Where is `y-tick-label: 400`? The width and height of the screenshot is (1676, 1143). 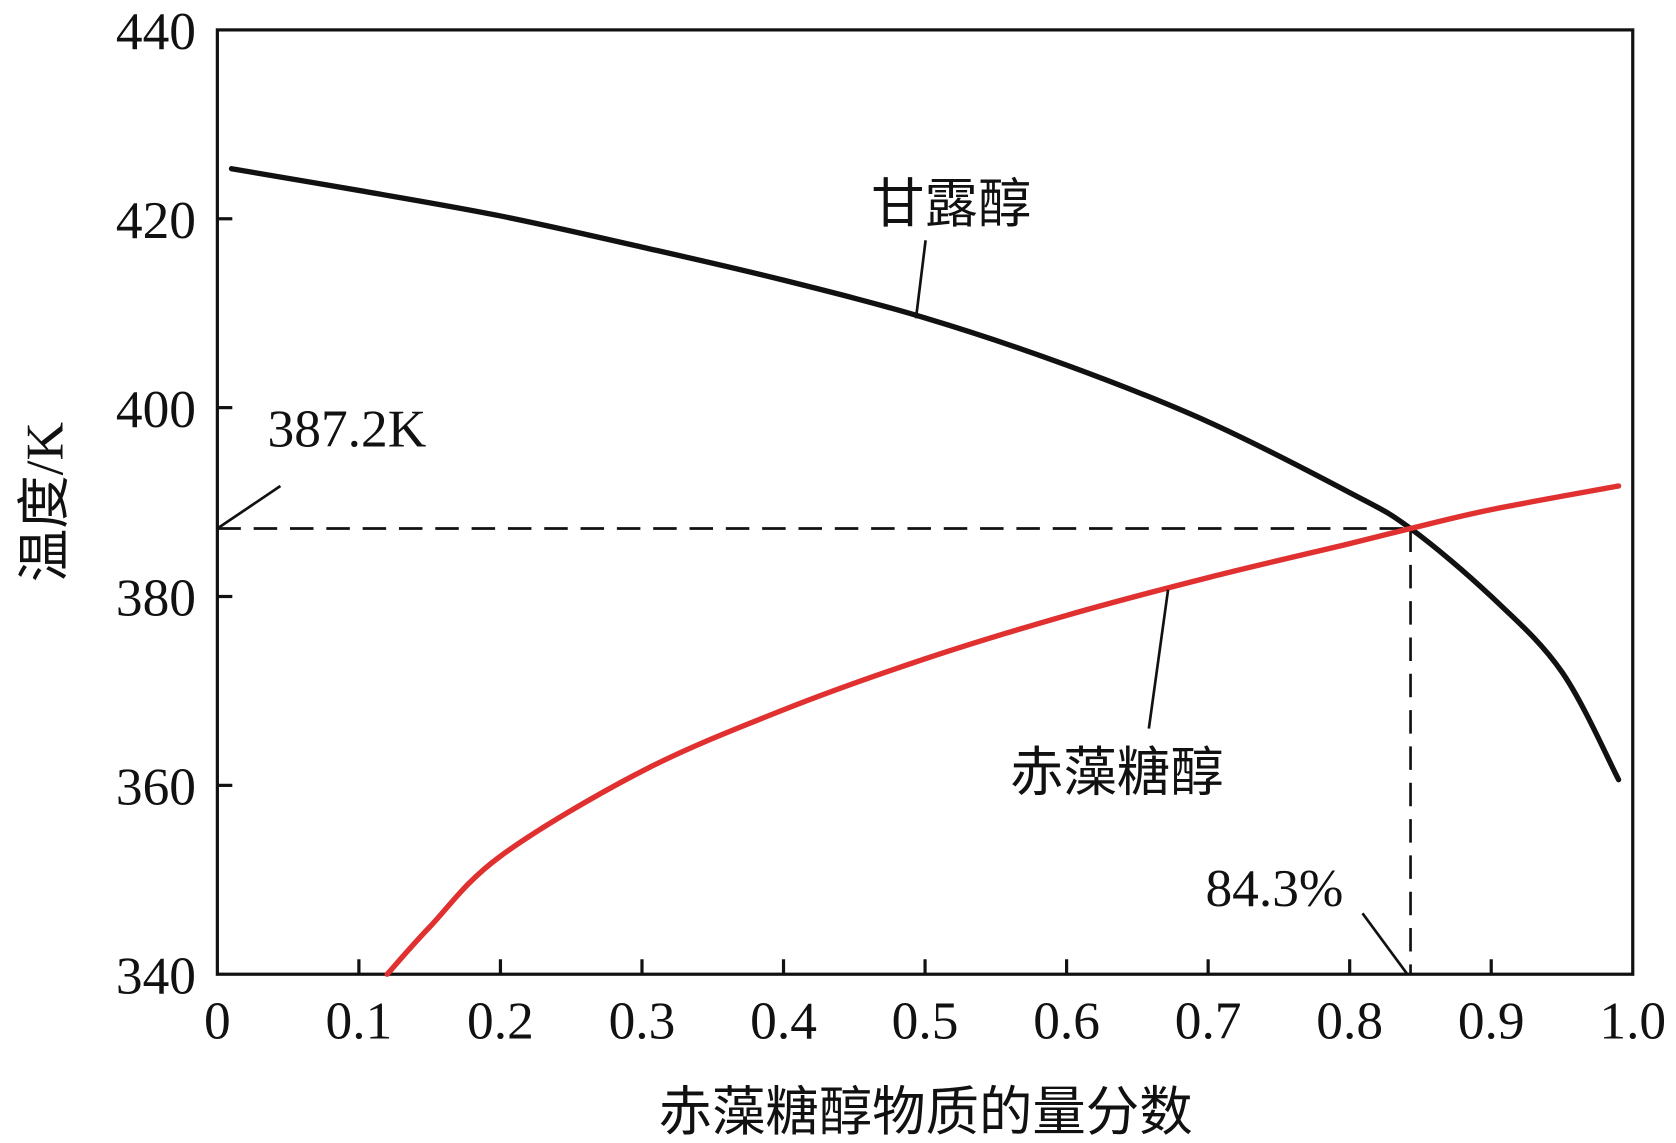
y-tick-label: 400 is located at coordinates (156, 409).